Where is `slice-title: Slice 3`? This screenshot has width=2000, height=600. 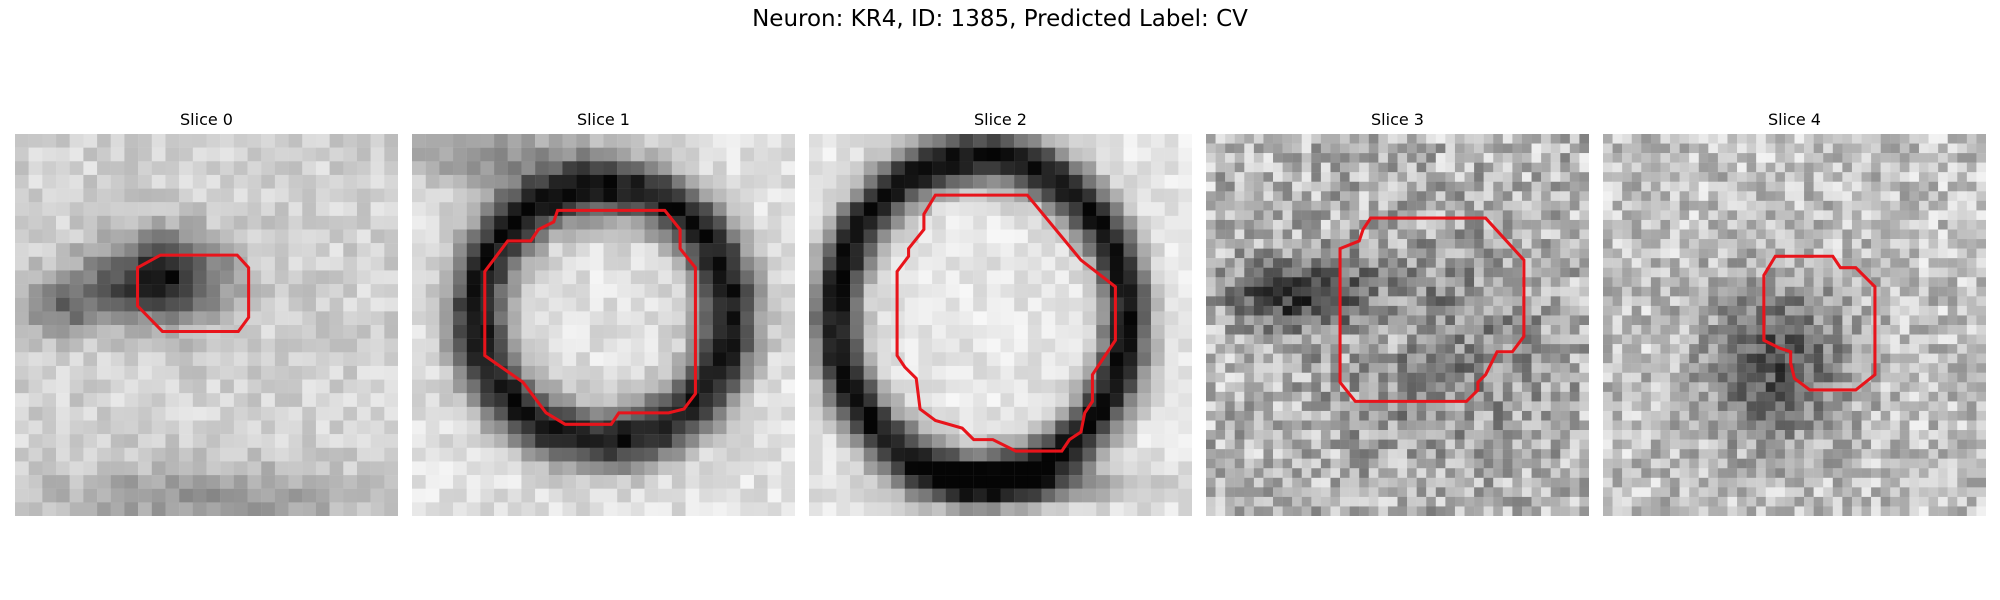
slice-title: Slice 3 is located at coordinates (1397, 119).